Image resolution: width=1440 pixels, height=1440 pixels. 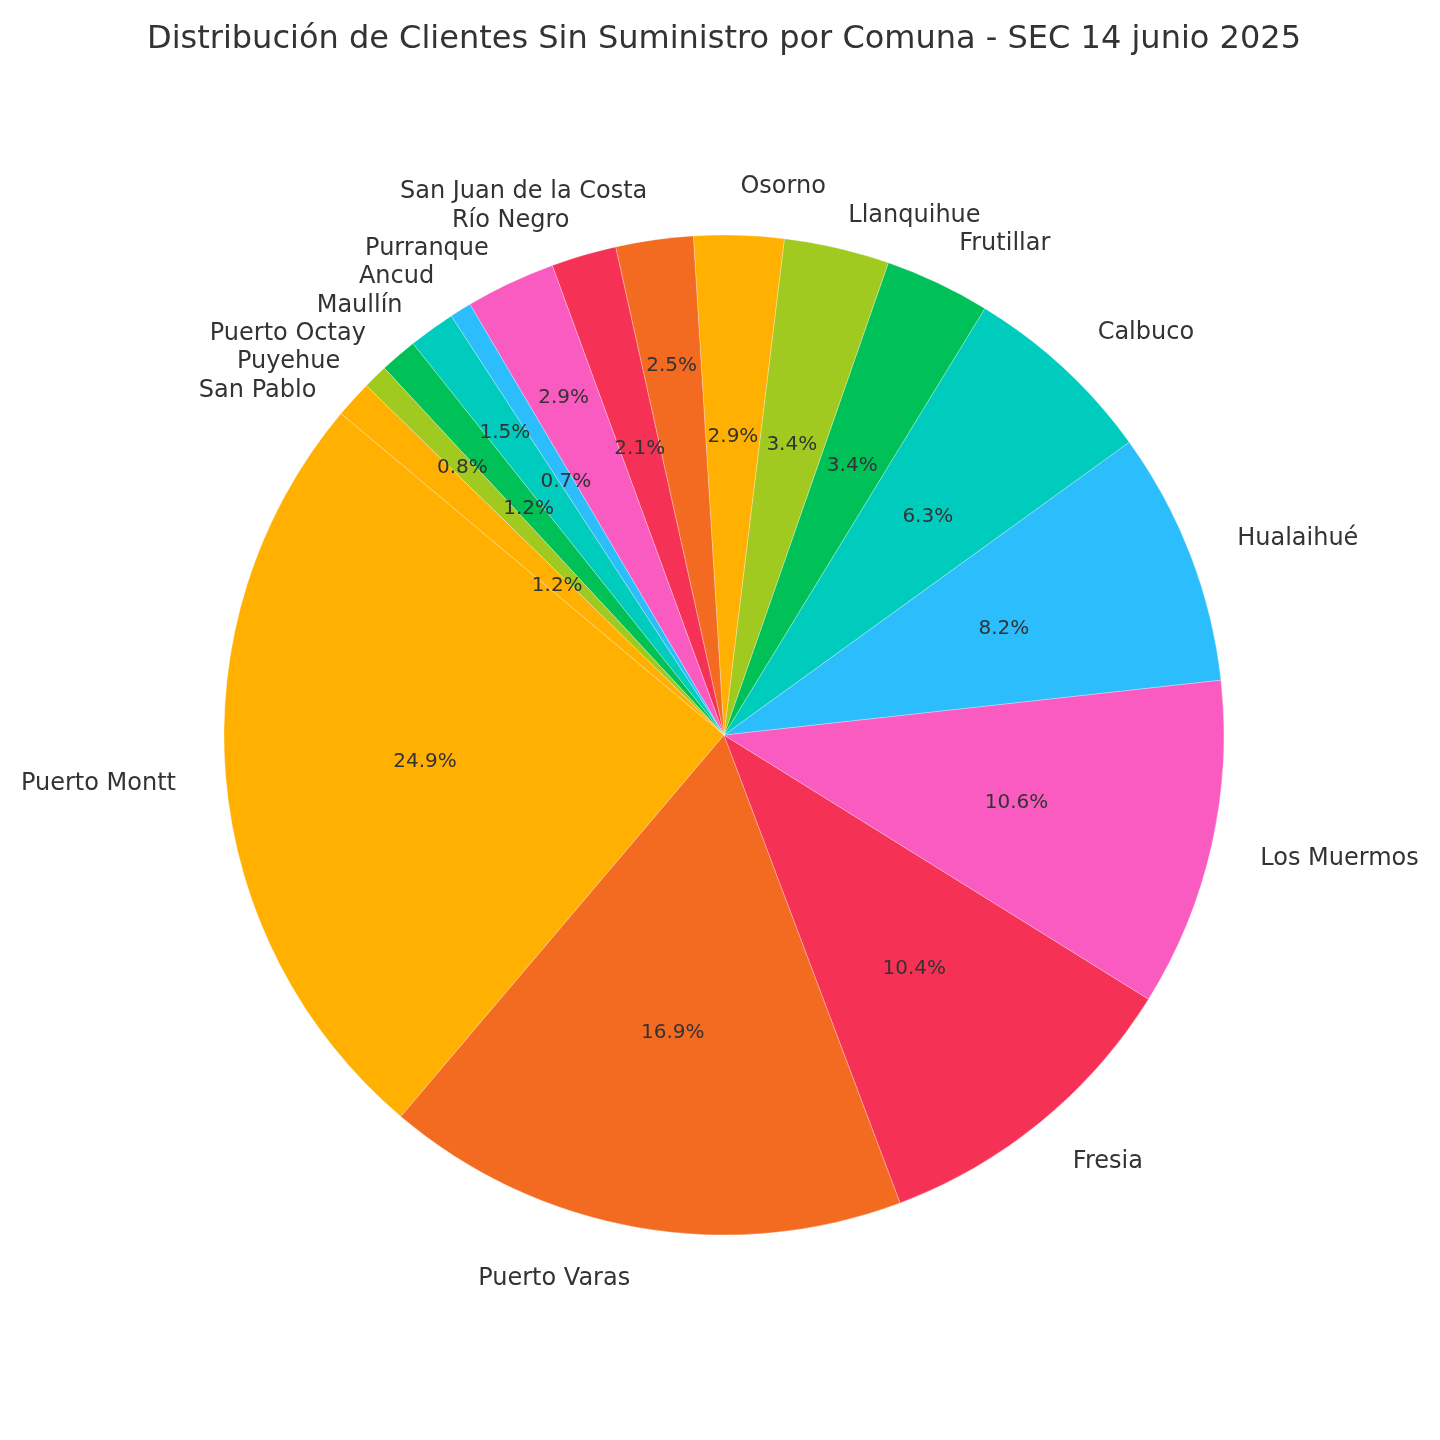 I want to click on slice-label: Ancud, so click(x=396, y=275).